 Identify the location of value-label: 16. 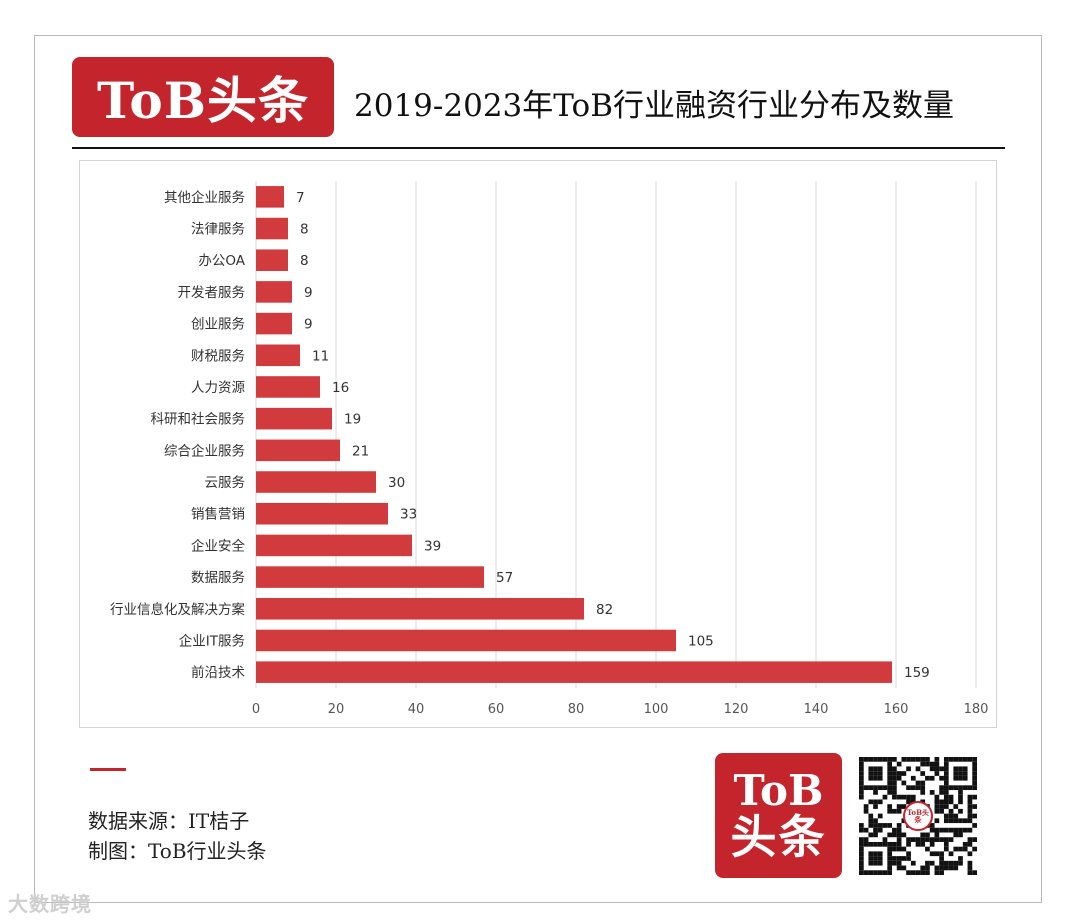
(340, 388).